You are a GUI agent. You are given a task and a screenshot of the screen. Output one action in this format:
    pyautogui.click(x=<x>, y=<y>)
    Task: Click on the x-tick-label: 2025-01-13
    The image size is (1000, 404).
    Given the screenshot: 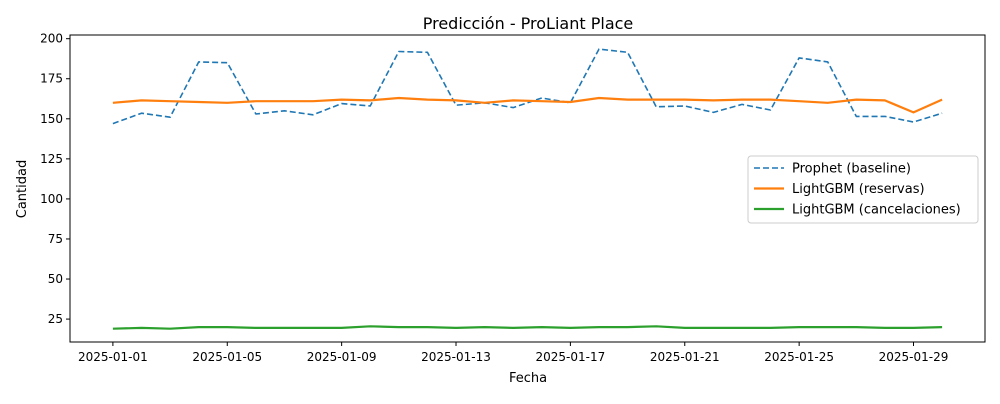 What is the action you would take?
    pyautogui.click(x=456, y=357)
    